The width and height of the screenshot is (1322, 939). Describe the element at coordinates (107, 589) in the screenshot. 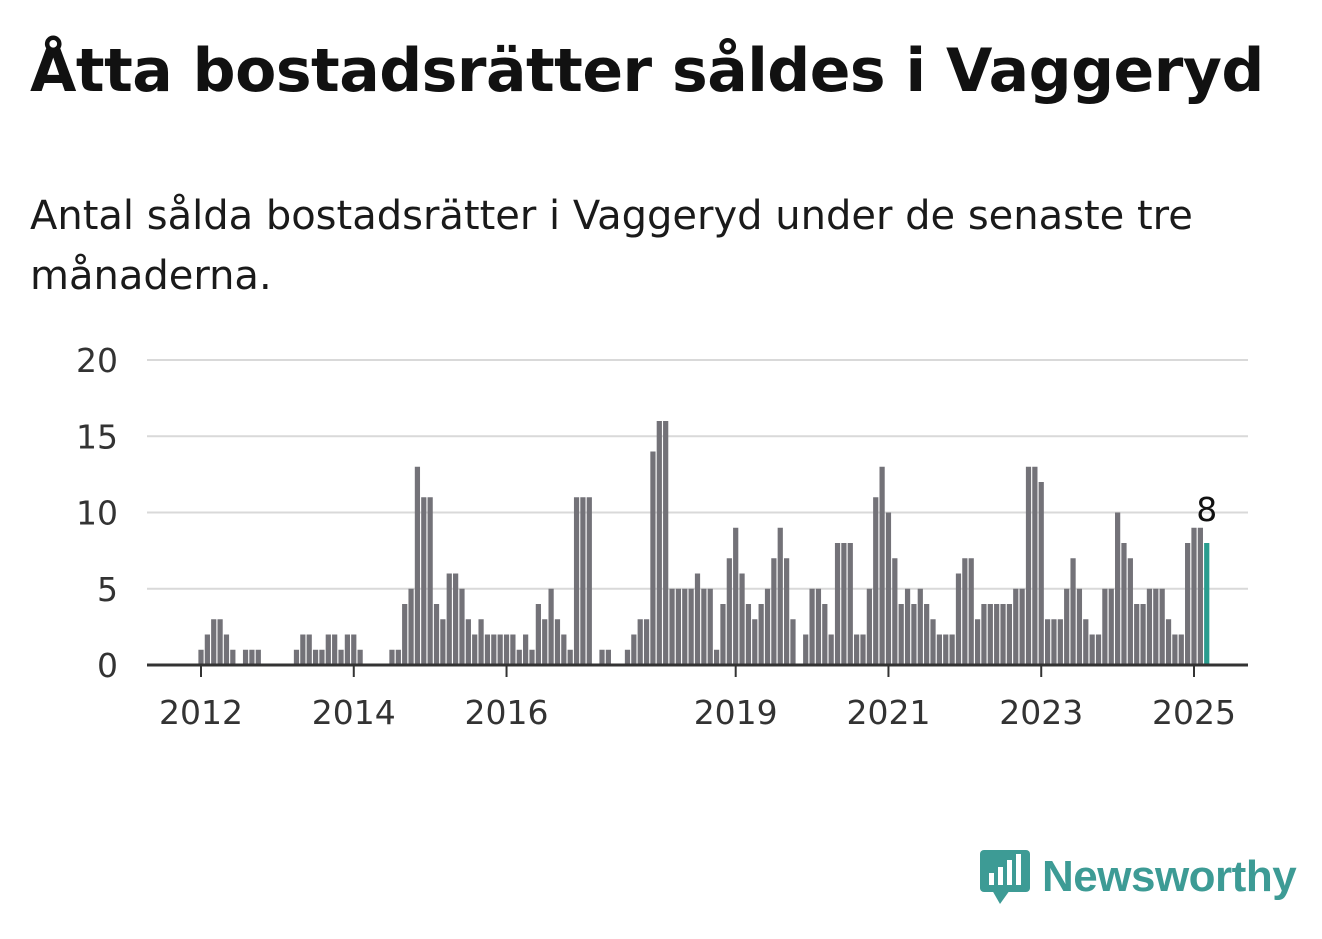

I see `y-tick-label: 5` at that location.